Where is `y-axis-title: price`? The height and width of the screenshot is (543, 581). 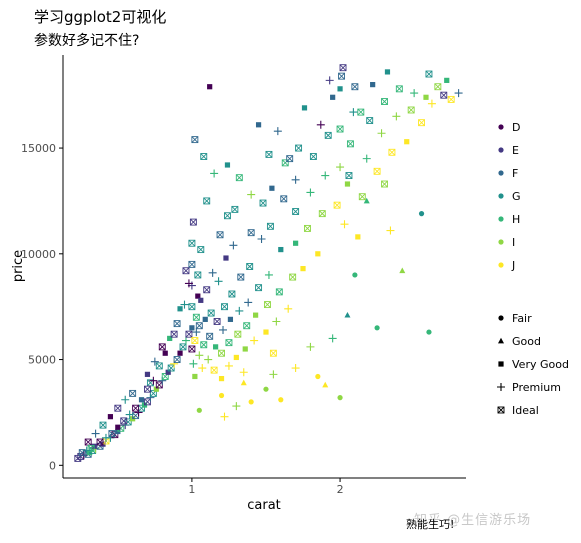
y-axis-title: price is located at coordinates (18, 266).